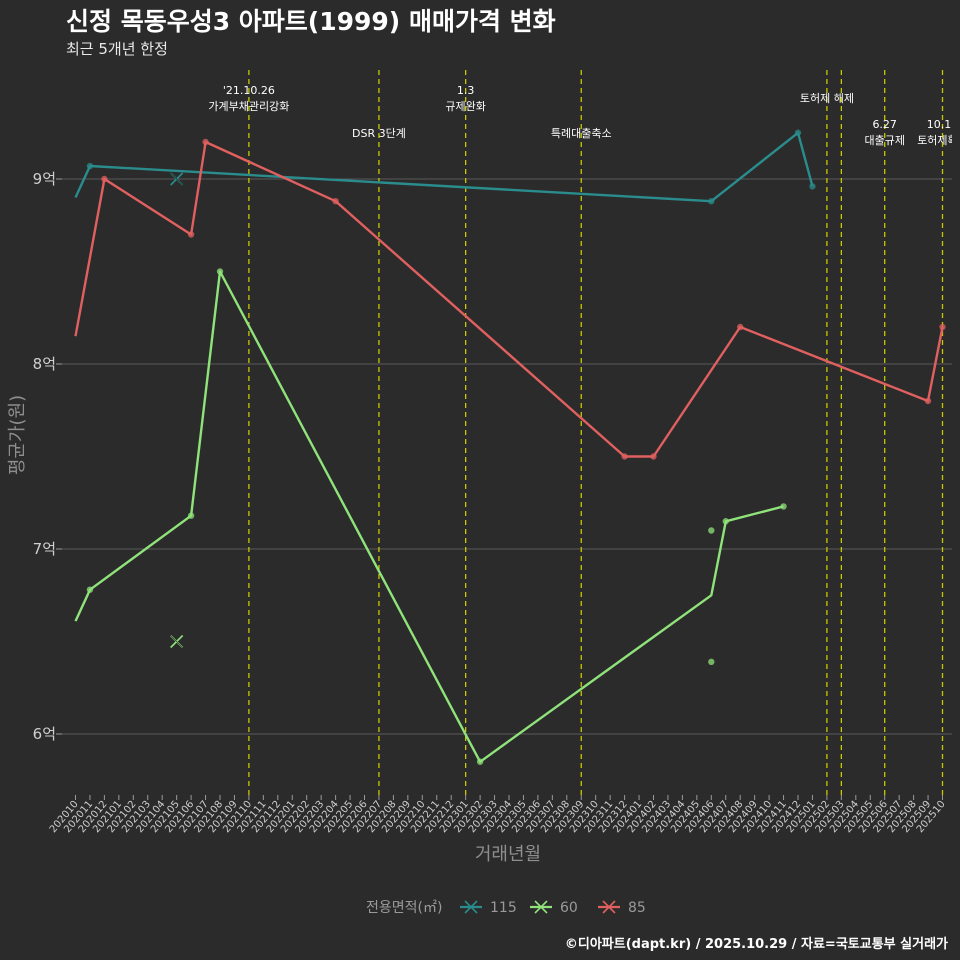  What do you see at coordinates (569, 908) in the screenshot?
I see `legend-label-60: 60` at bounding box center [569, 908].